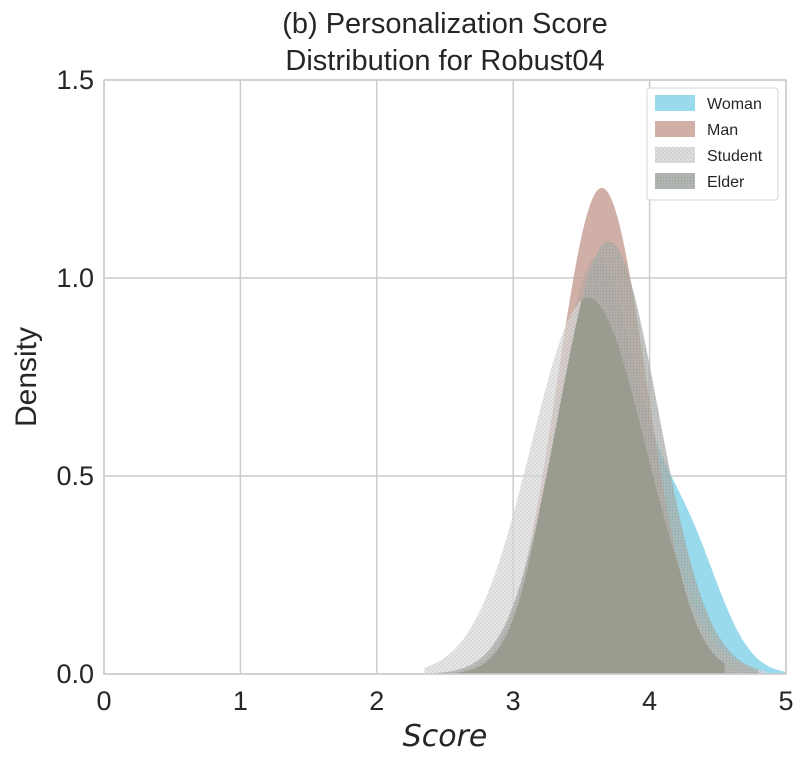  Describe the element at coordinates (75, 80) in the screenshot. I see `y-tick-label: 1.5` at that location.